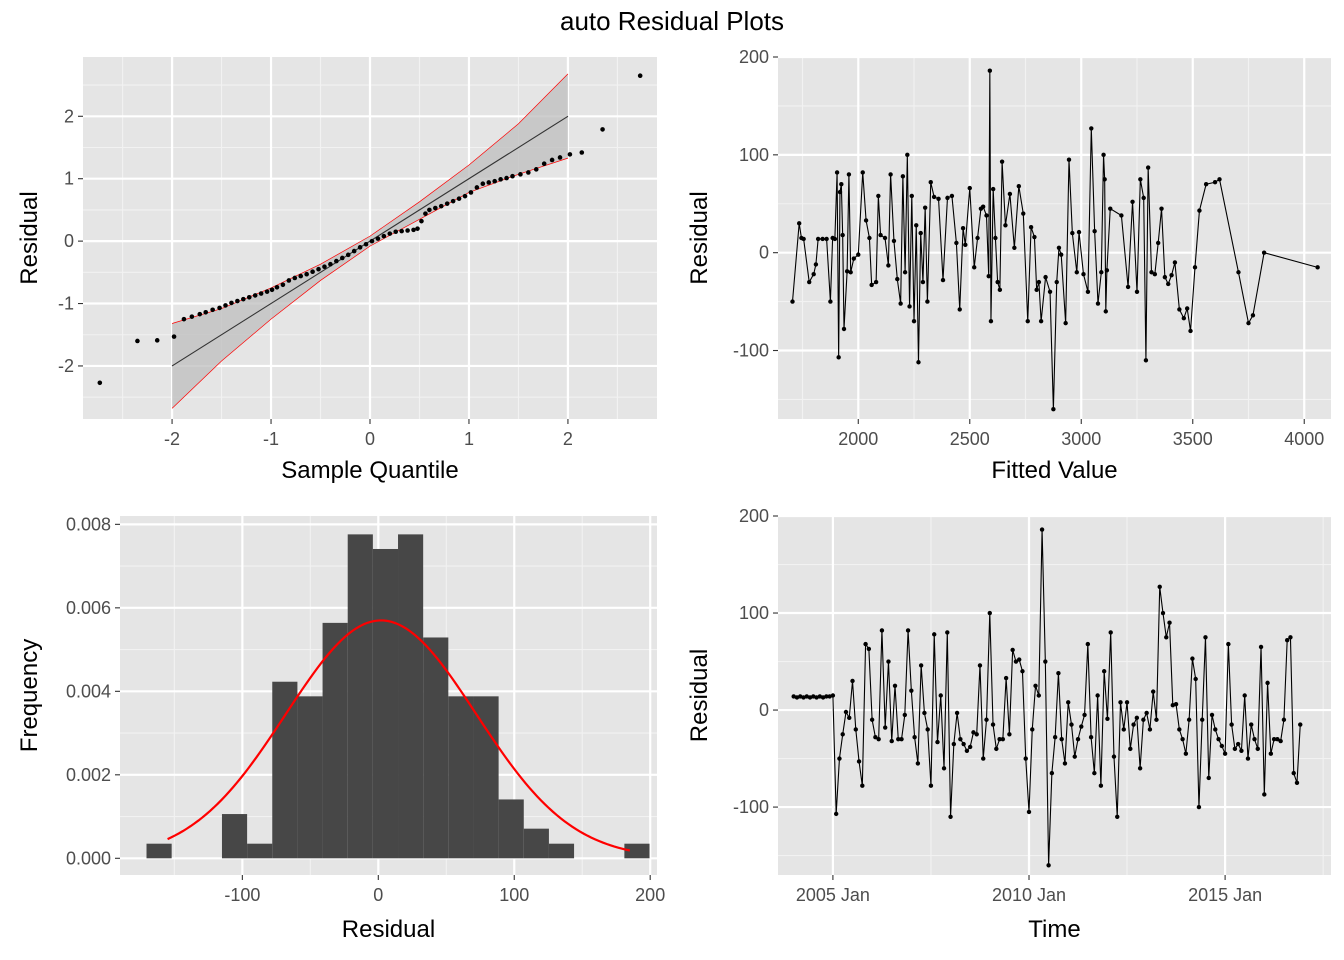  What do you see at coordinates (69, 179) in the screenshot?
I see `y-tick-label: 1` at bounding box center [69, 179].